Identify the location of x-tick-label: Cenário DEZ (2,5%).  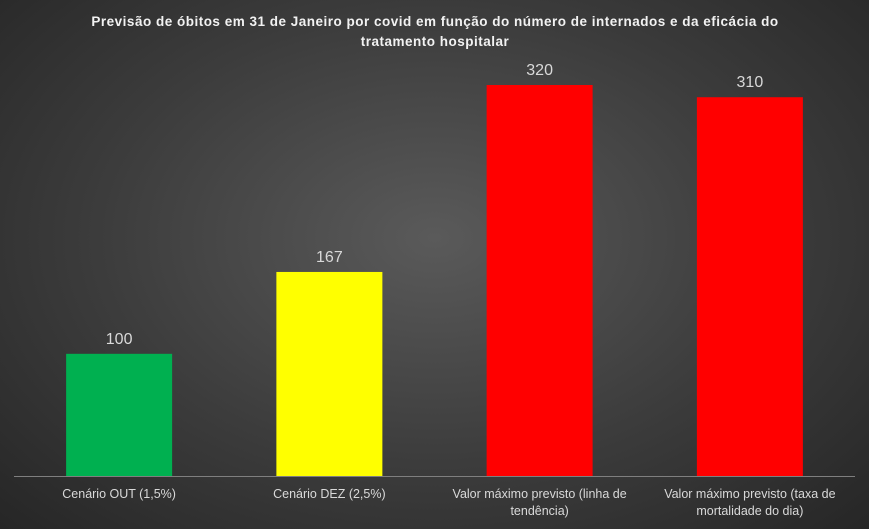
(329, 494).